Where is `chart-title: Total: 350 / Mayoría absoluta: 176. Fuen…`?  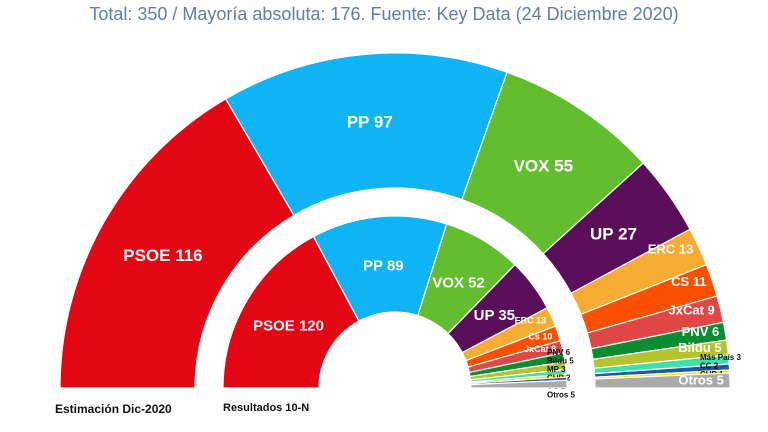
chart-title: Total: 350 / Mayoría absoluta: 176. Fuen… is located at coordinates (384, 14).